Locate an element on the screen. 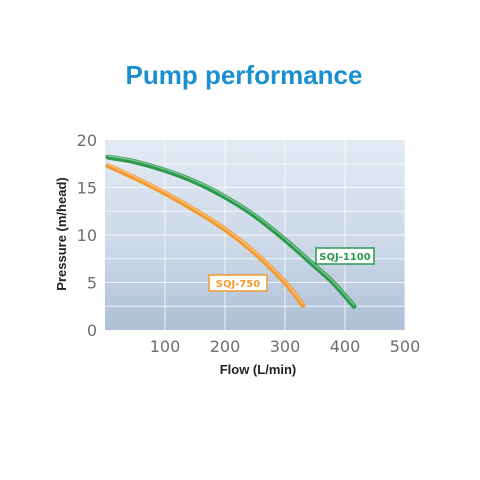 The width and height of the screenshot is (480, 480). series-label-sqj-1100: SQJ-1100 is located at coordinates (345, 256).